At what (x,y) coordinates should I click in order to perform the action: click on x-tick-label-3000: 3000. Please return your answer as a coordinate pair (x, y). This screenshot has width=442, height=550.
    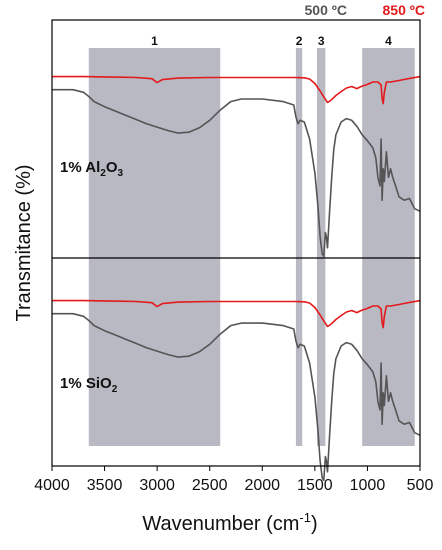
    Looking at the image, I should click on (157, 485).